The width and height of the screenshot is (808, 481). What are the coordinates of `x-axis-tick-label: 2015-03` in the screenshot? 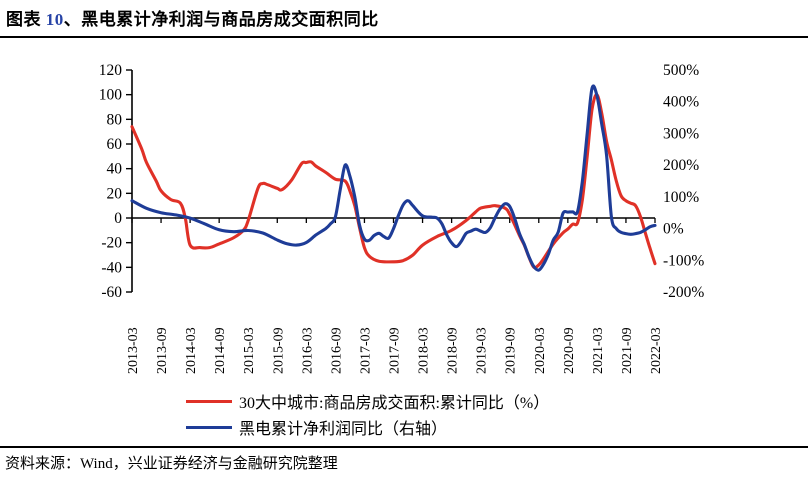 It's located at (249, 350).